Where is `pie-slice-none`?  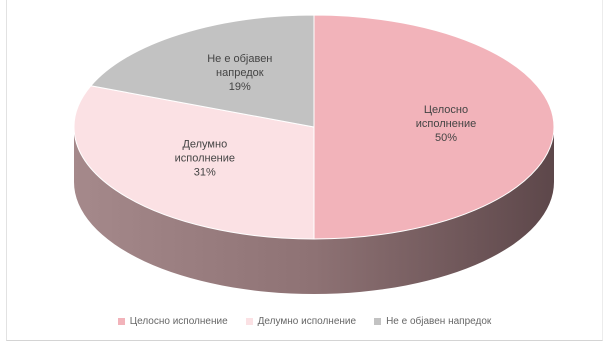
pie-slice-none is located at coordinates (202, 71).